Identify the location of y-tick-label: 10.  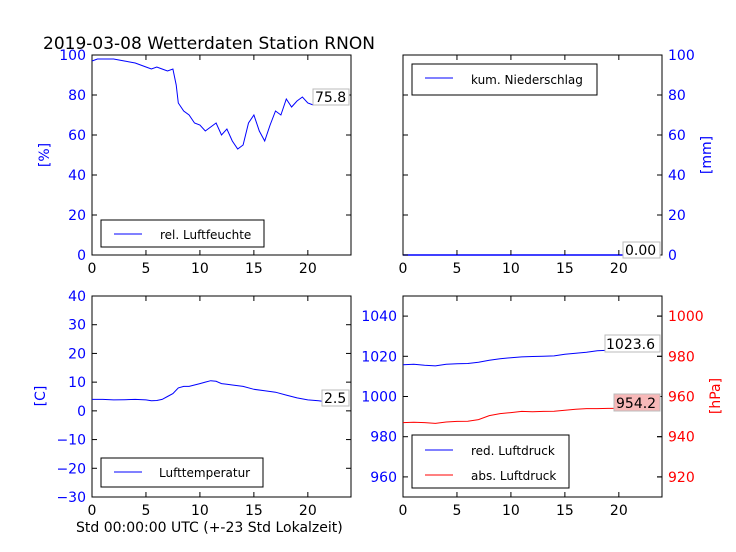
(77, 383).